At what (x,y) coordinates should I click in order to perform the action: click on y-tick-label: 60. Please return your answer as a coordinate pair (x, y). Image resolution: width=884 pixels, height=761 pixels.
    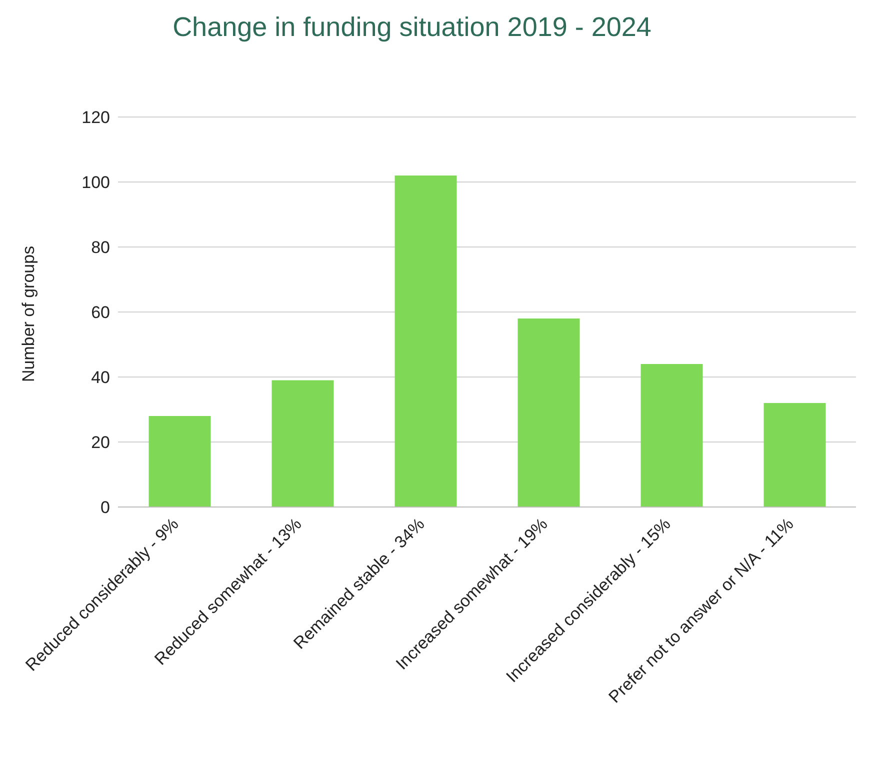
    Looking at the image, I should click on (100, 312).